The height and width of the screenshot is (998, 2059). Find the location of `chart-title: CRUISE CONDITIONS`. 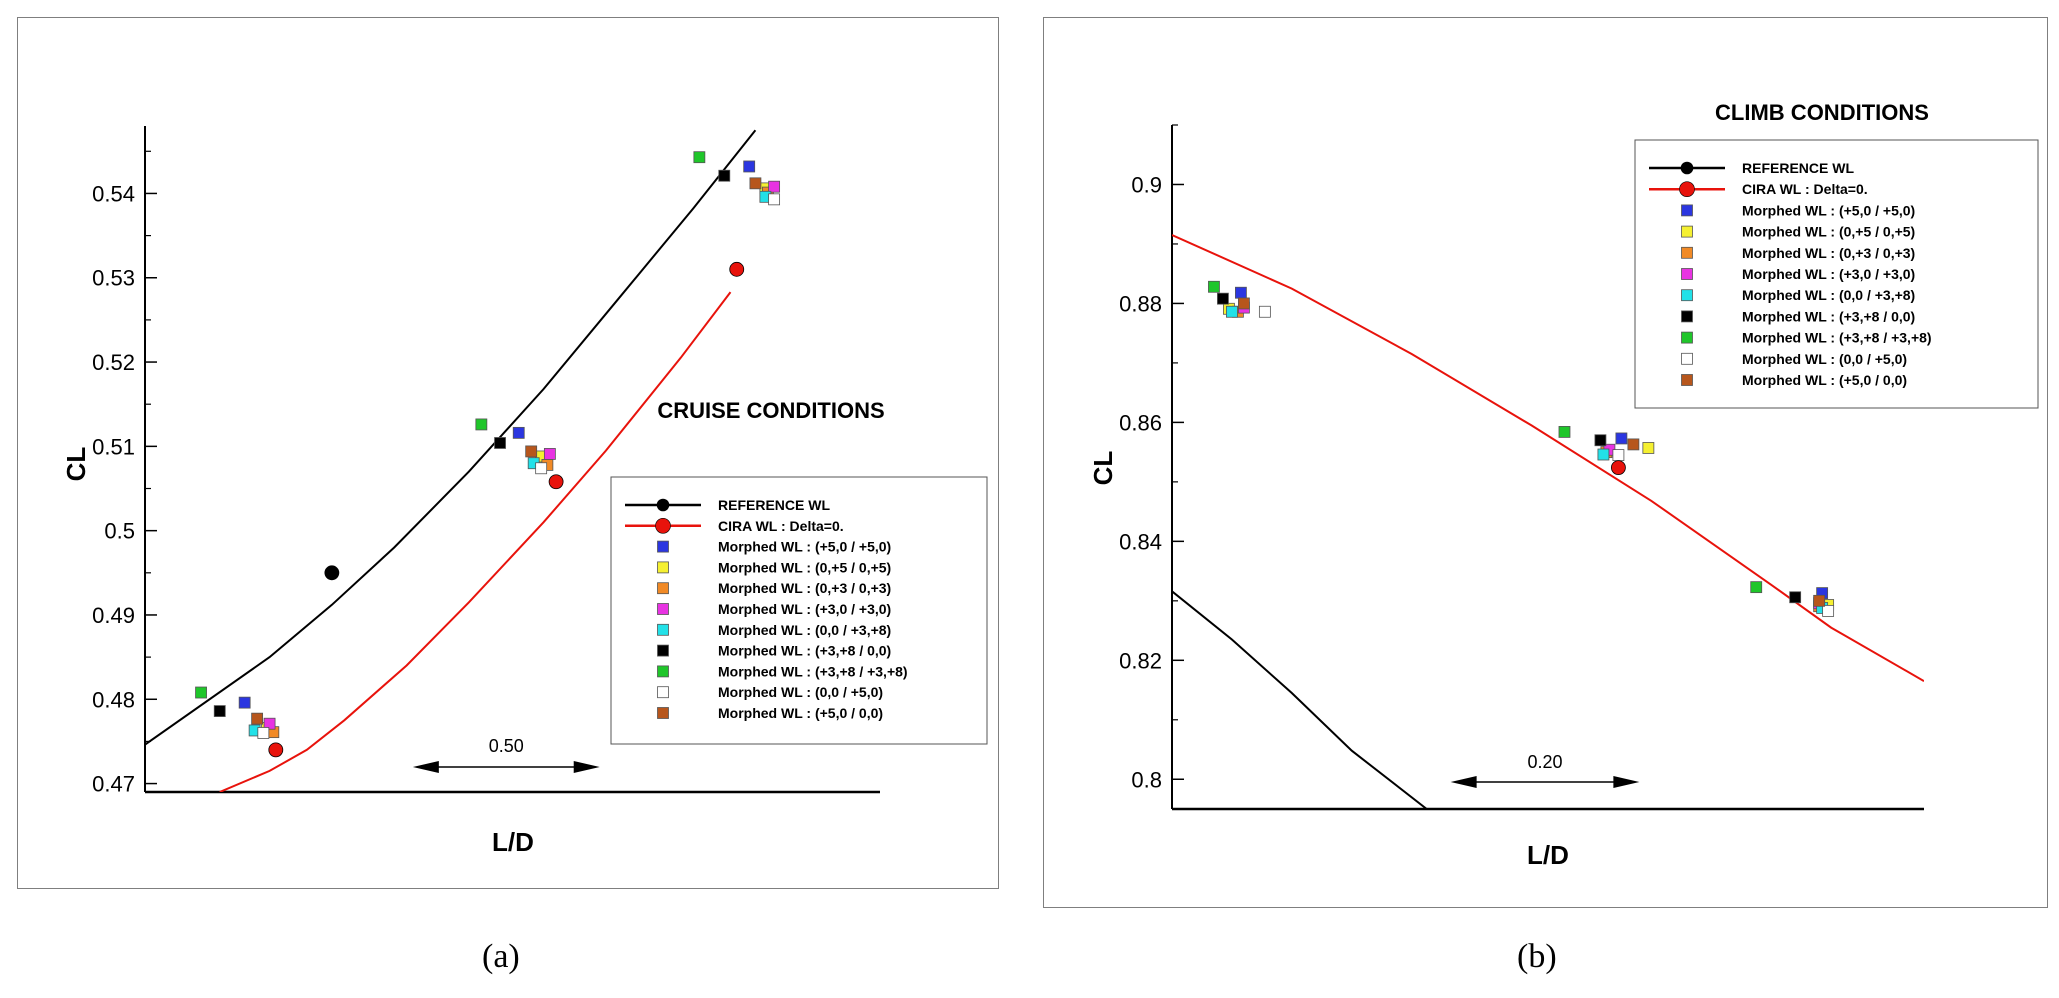

chart-title: CRUISE CONDITIONS is located at coordinates (770, 410).